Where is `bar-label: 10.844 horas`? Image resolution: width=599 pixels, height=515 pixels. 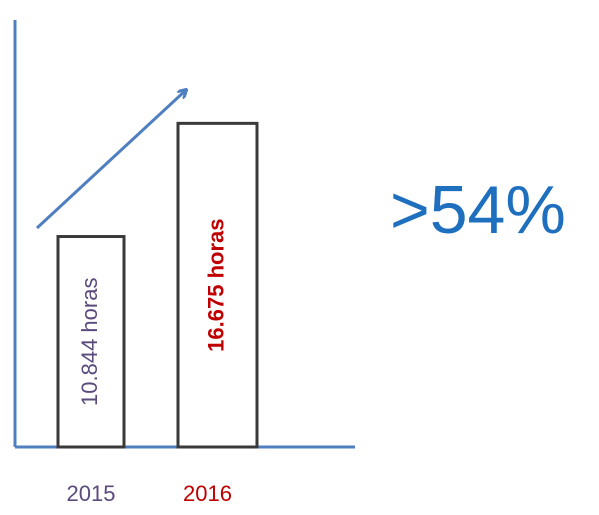 bar-label: 10.844 horas is located at coordinates (89, 342).